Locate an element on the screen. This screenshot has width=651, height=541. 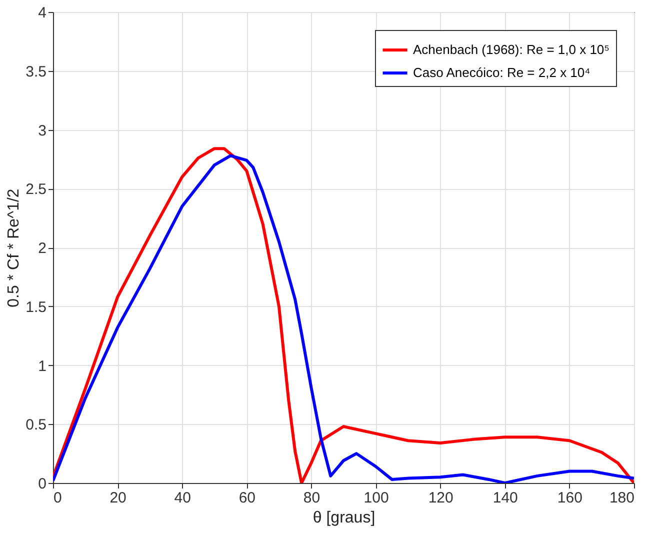
x-tick-label: 180 is located at coordinates (621, 498).